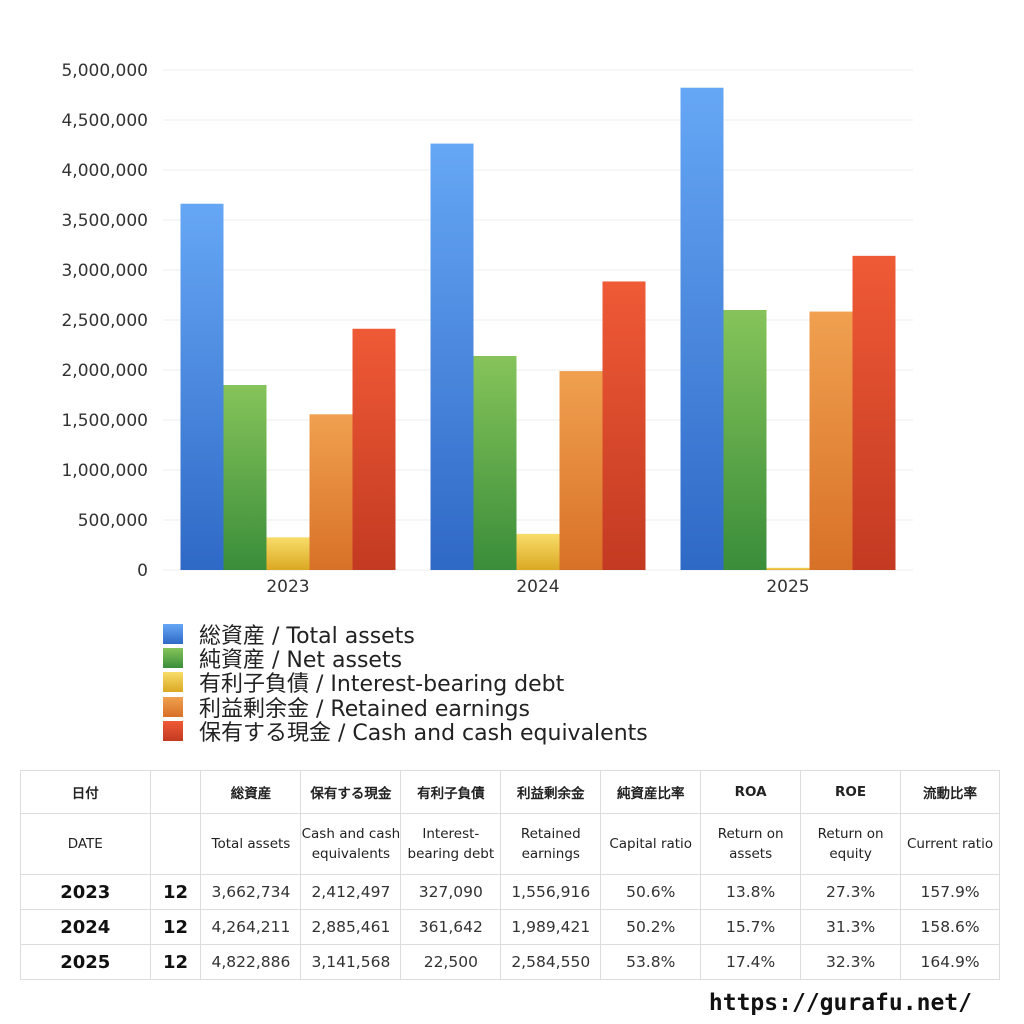 This screenshot has height=1024, width=1024. I want to click on bar-series-5-2024, so click(624, 425).